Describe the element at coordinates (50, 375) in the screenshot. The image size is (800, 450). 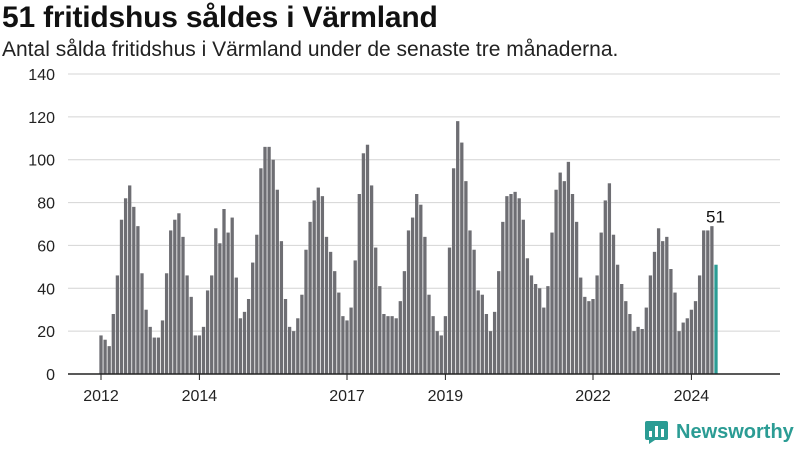
I see `y-tick-label: 0` at that location.